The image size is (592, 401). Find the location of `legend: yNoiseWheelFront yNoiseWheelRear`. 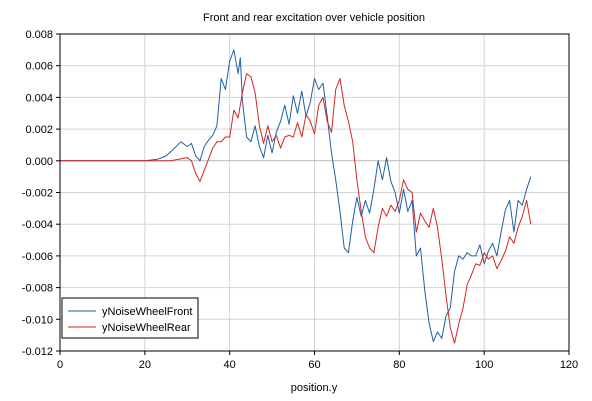

legend: yNoiseWheelFront yNoiseWheelRear is located at coordinates (130, 318).